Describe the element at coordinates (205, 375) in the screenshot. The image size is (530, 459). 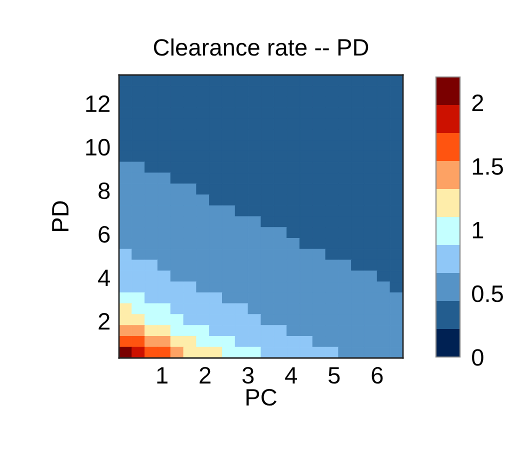
I see `x-tick-label: 2` at that location.